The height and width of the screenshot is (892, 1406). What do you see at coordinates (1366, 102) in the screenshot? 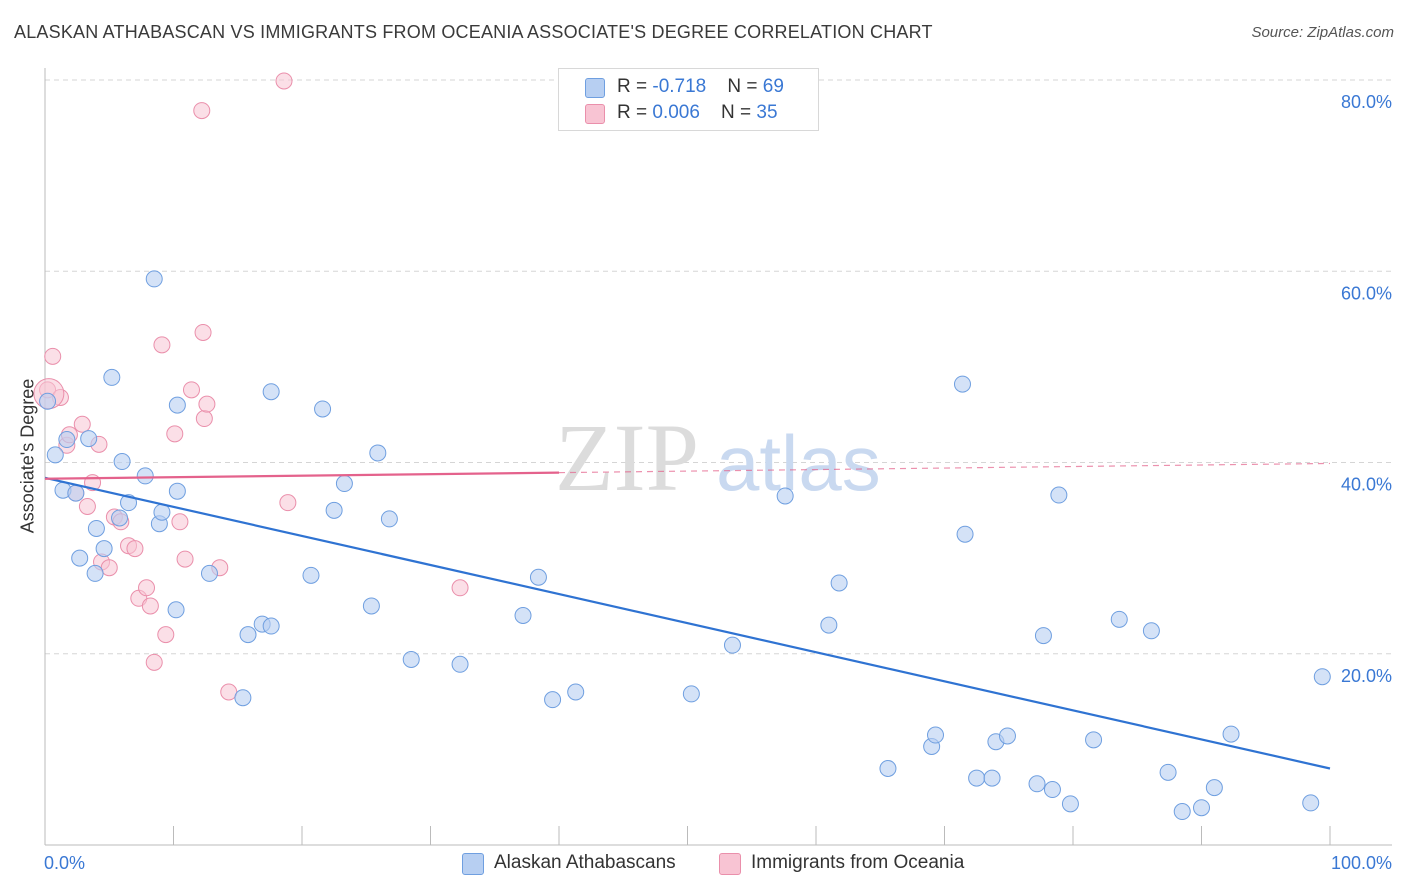
I see `y-tick-label: 80.0%` at bounding box center [1366, 102].